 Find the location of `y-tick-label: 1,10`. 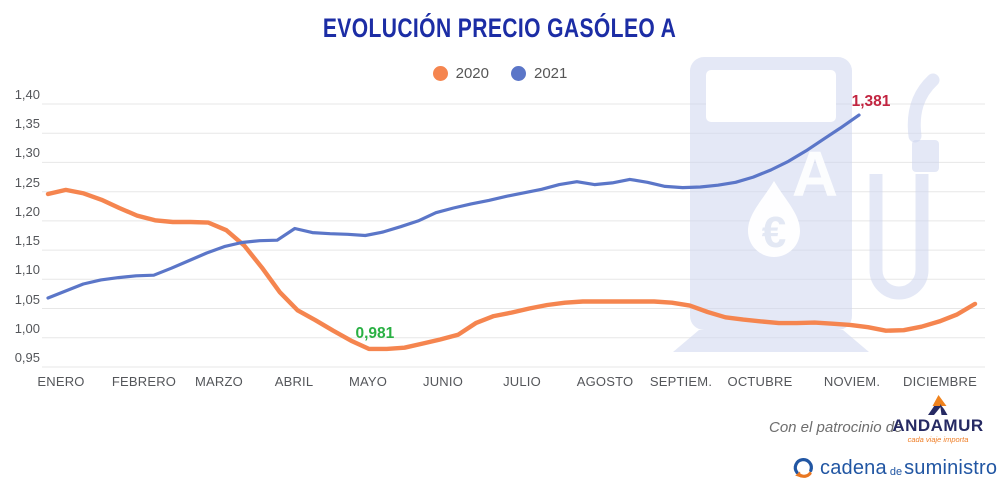

y-tick-label: 1,10 is located at coordinates (27, 270).